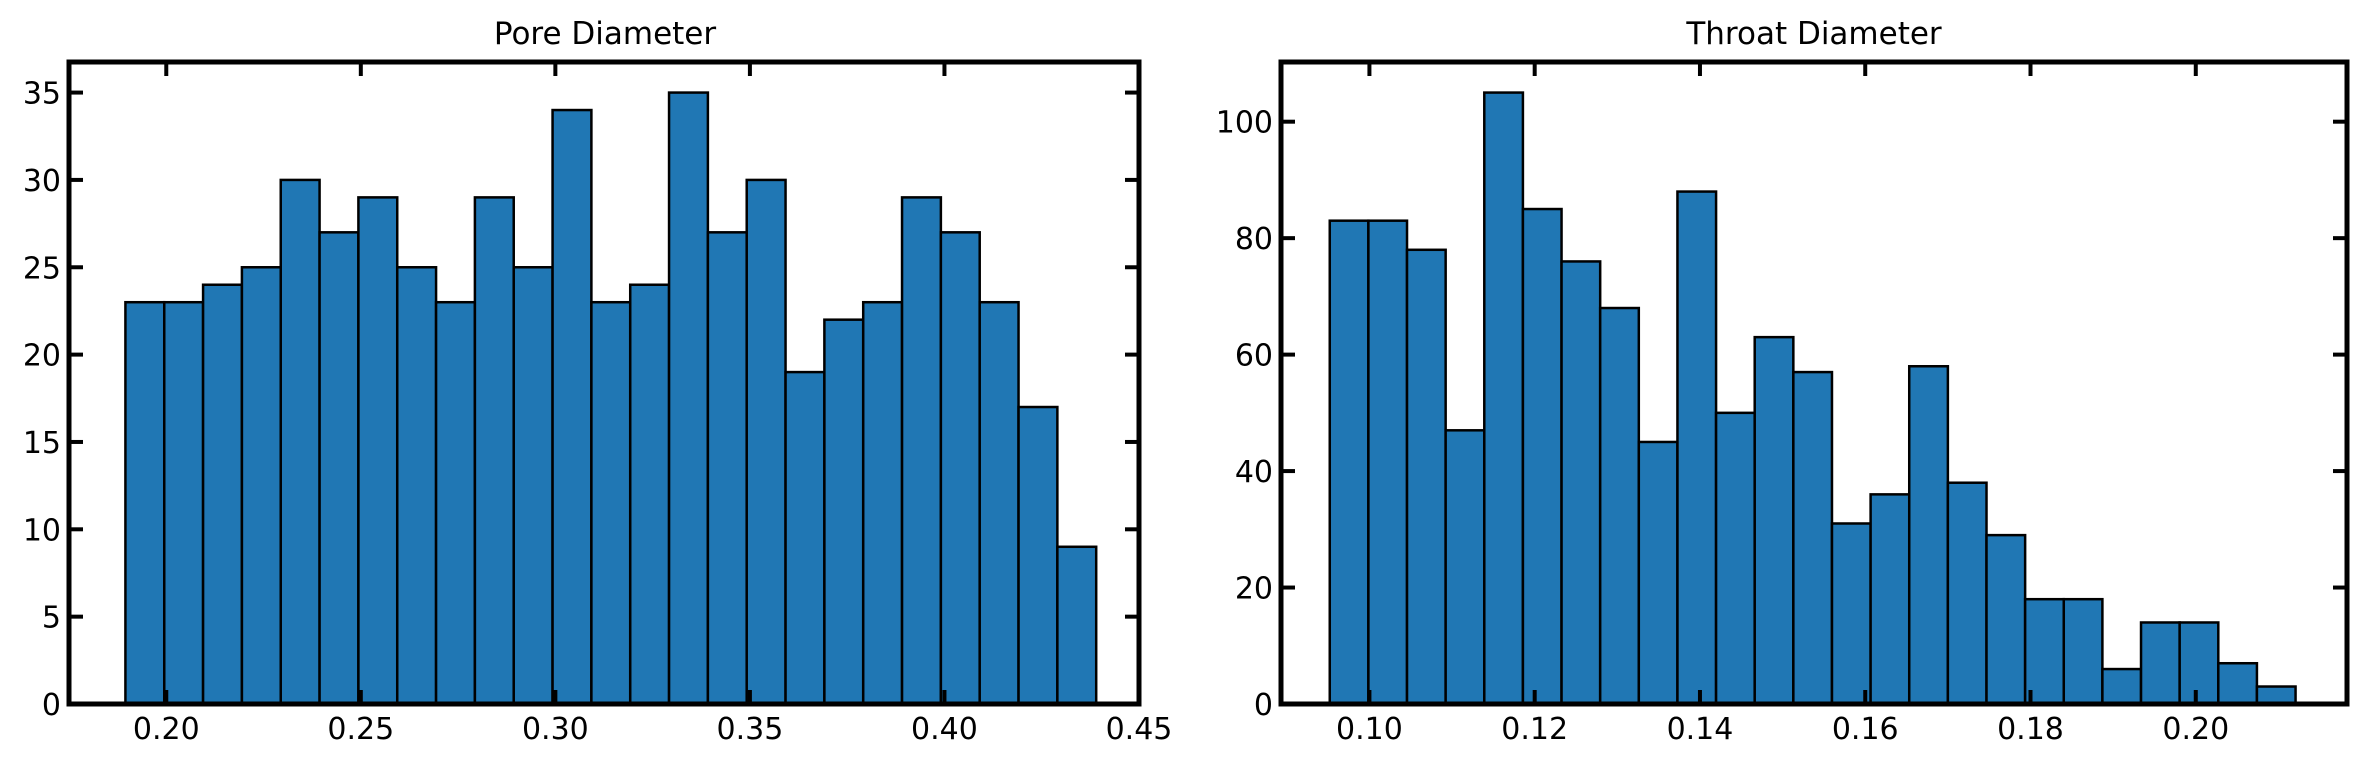 The height and width of the screenshot is (767, 2367). Describe the element at coordinates (750, 729) in the screenshot. I see `x-tick-label: 0.35` at that location.